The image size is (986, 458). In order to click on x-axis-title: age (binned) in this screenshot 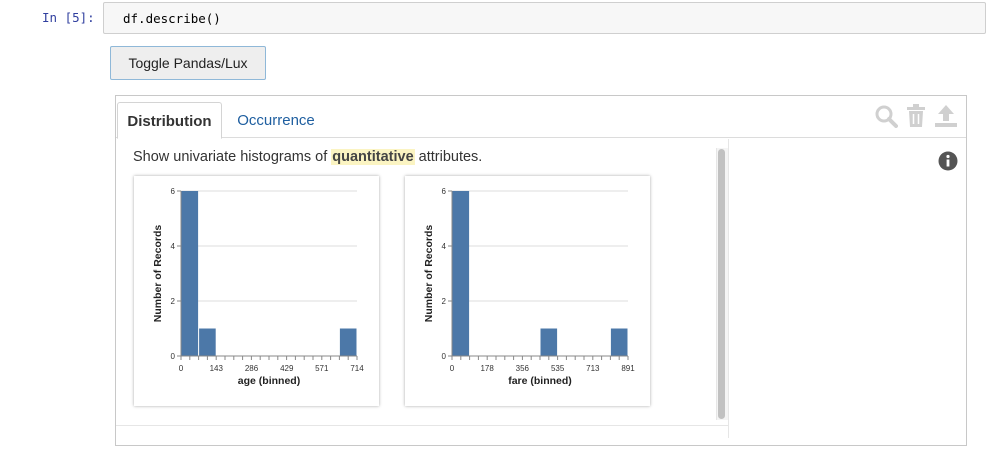, I will do `click(269, 381)`.